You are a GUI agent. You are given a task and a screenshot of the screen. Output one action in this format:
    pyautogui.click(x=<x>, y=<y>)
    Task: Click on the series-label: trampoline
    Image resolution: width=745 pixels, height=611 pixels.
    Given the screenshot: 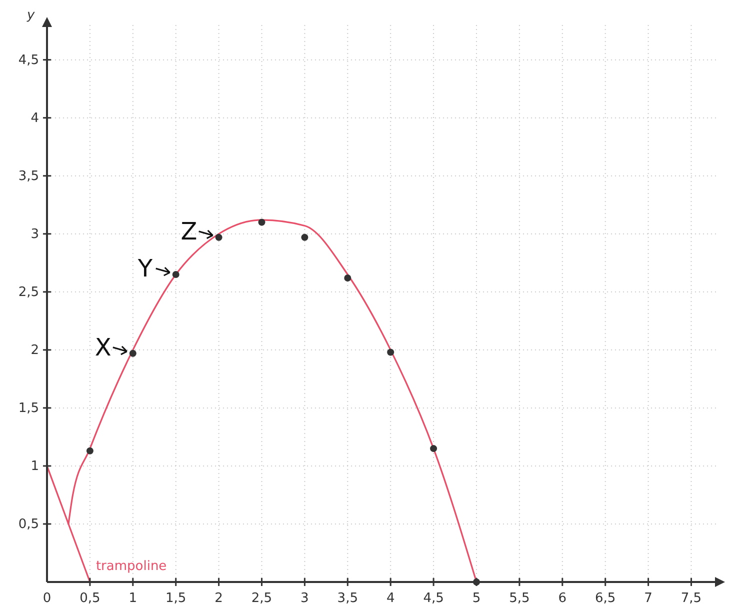 What is the action you would take?
    pyautogui.click(x=131, y=566)
    